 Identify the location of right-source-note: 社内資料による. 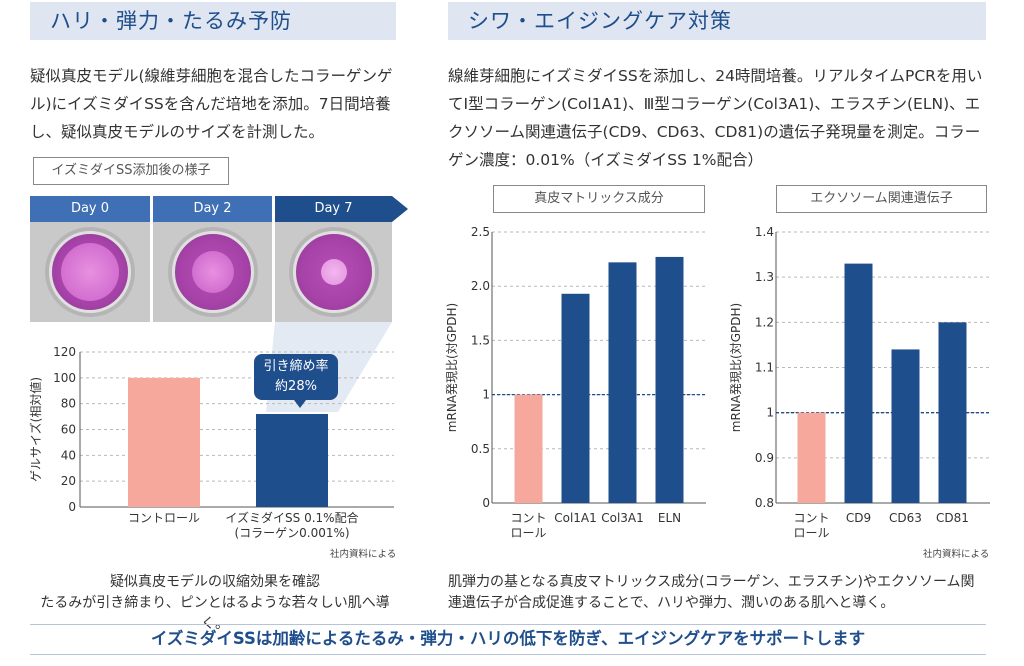
(956, 554).